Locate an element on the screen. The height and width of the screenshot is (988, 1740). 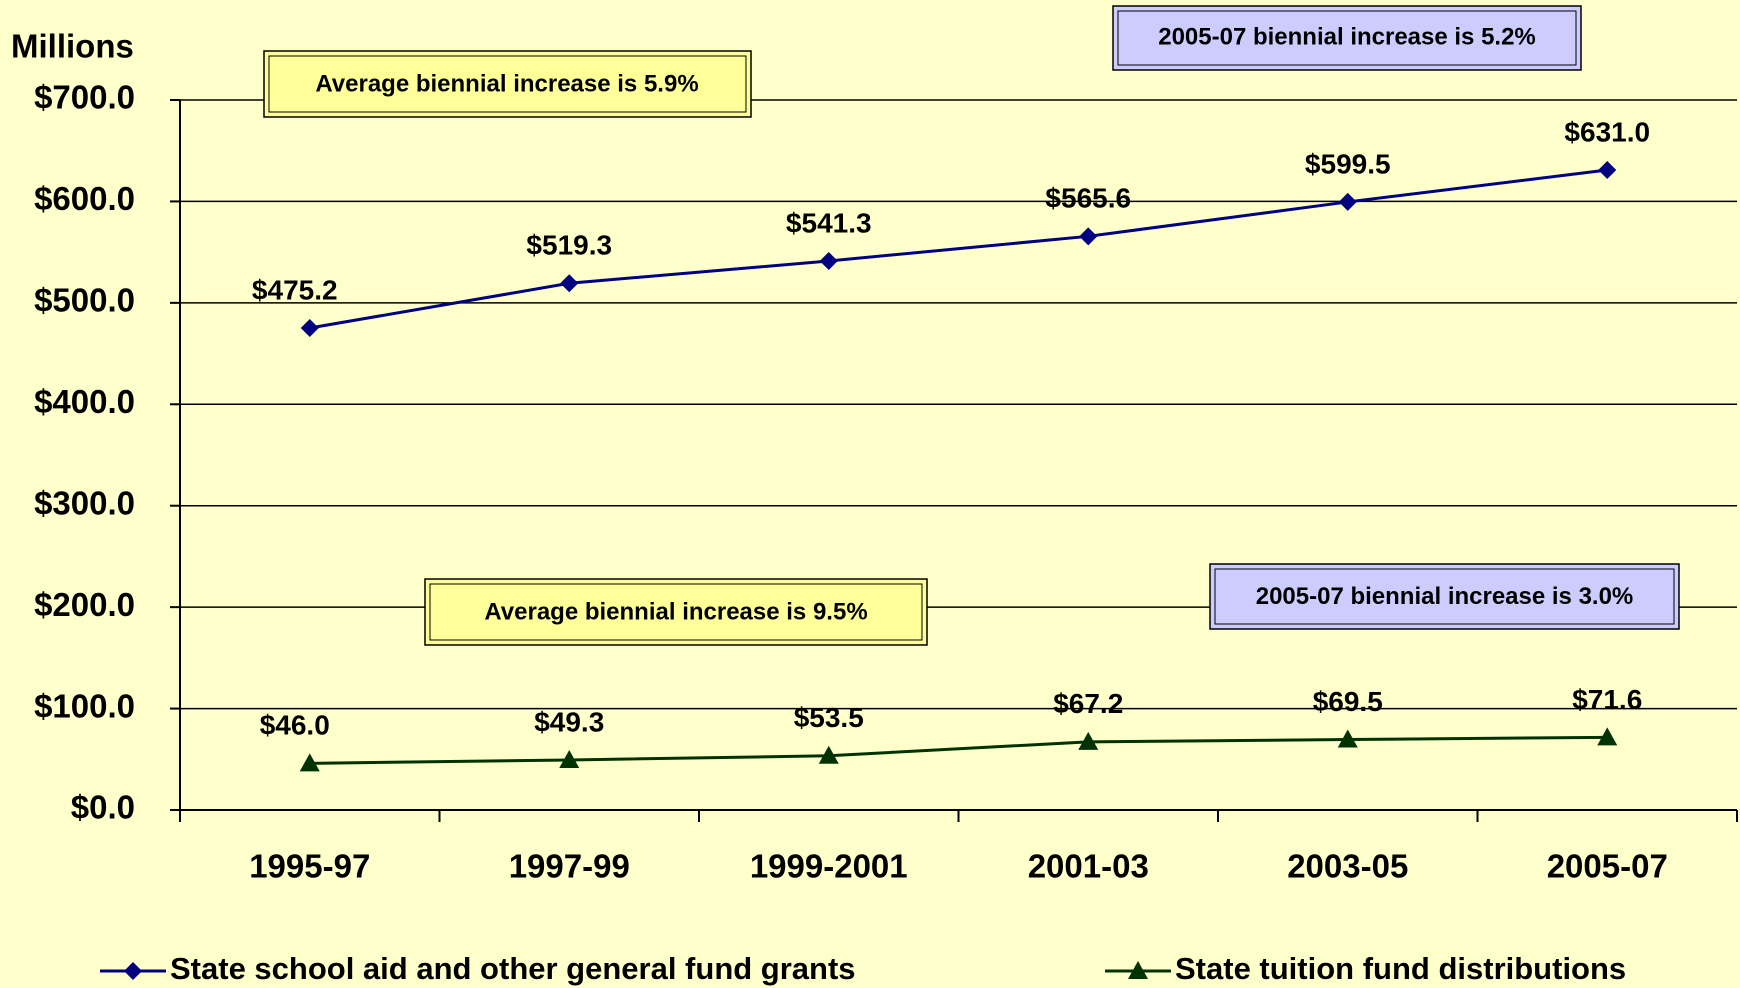
data-label: $67.2 is located at coordinates (1088, 703).